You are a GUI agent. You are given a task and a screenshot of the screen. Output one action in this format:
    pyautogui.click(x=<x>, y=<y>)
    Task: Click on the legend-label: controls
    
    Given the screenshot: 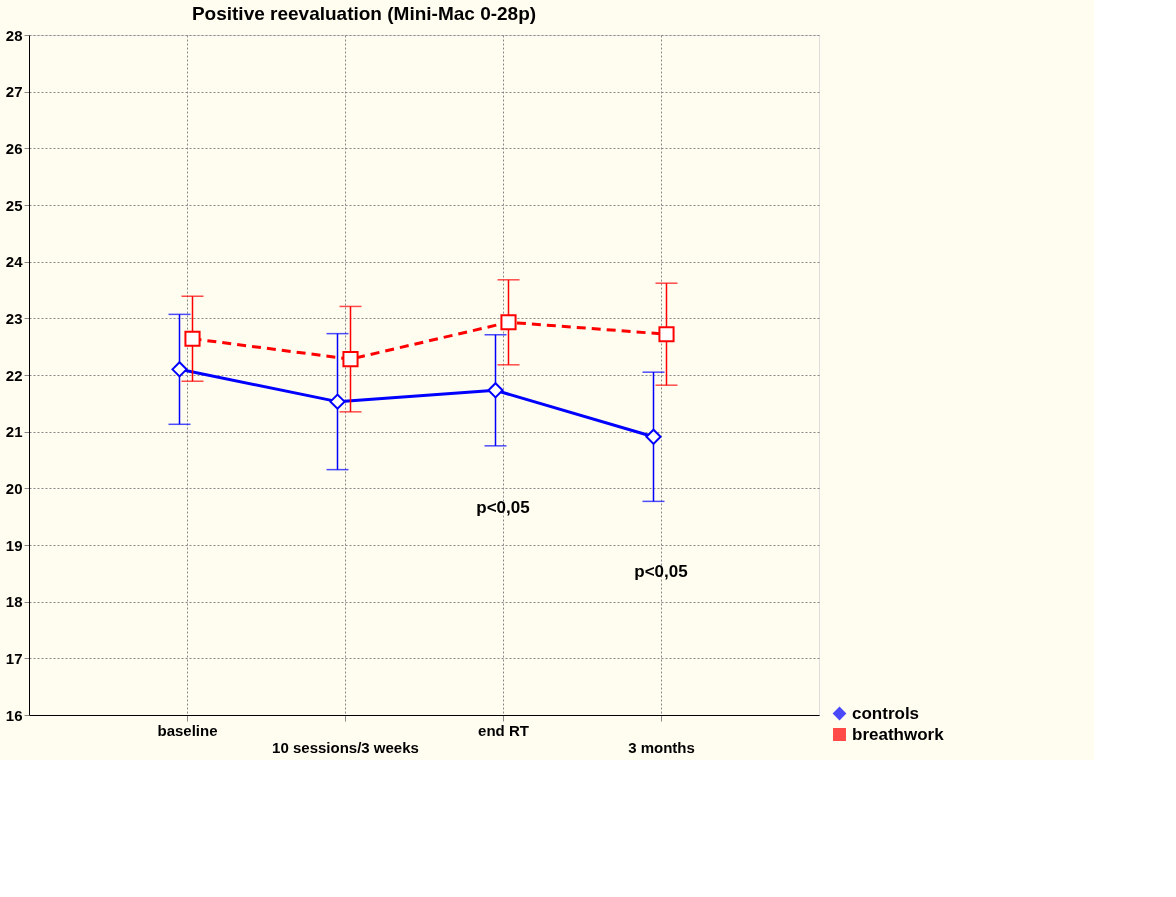 What is the action you would take?
    pyautogui.click(x=886, y=713)
    